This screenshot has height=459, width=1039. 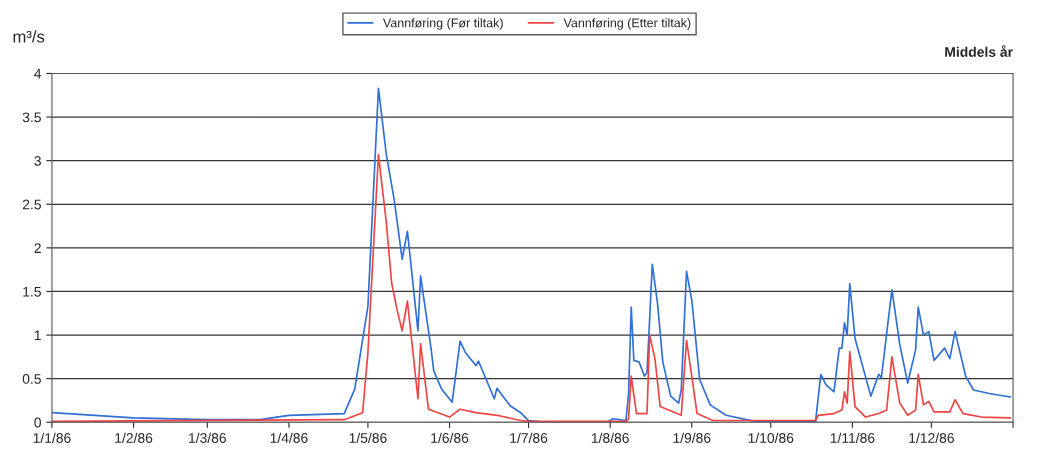 I want to click on x-tick-label: 1/5/86, so click(x=368, y=437).